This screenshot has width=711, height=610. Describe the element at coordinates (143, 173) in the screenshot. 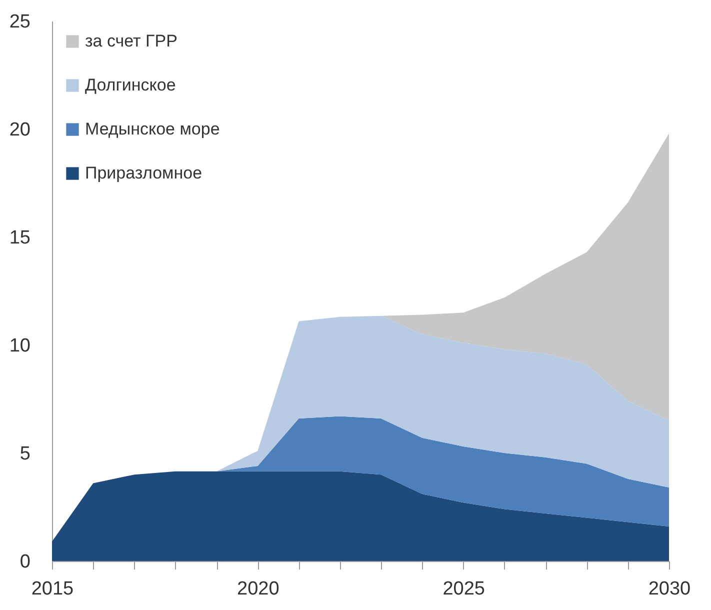

I see `legend-label: Приразломное` at that location.